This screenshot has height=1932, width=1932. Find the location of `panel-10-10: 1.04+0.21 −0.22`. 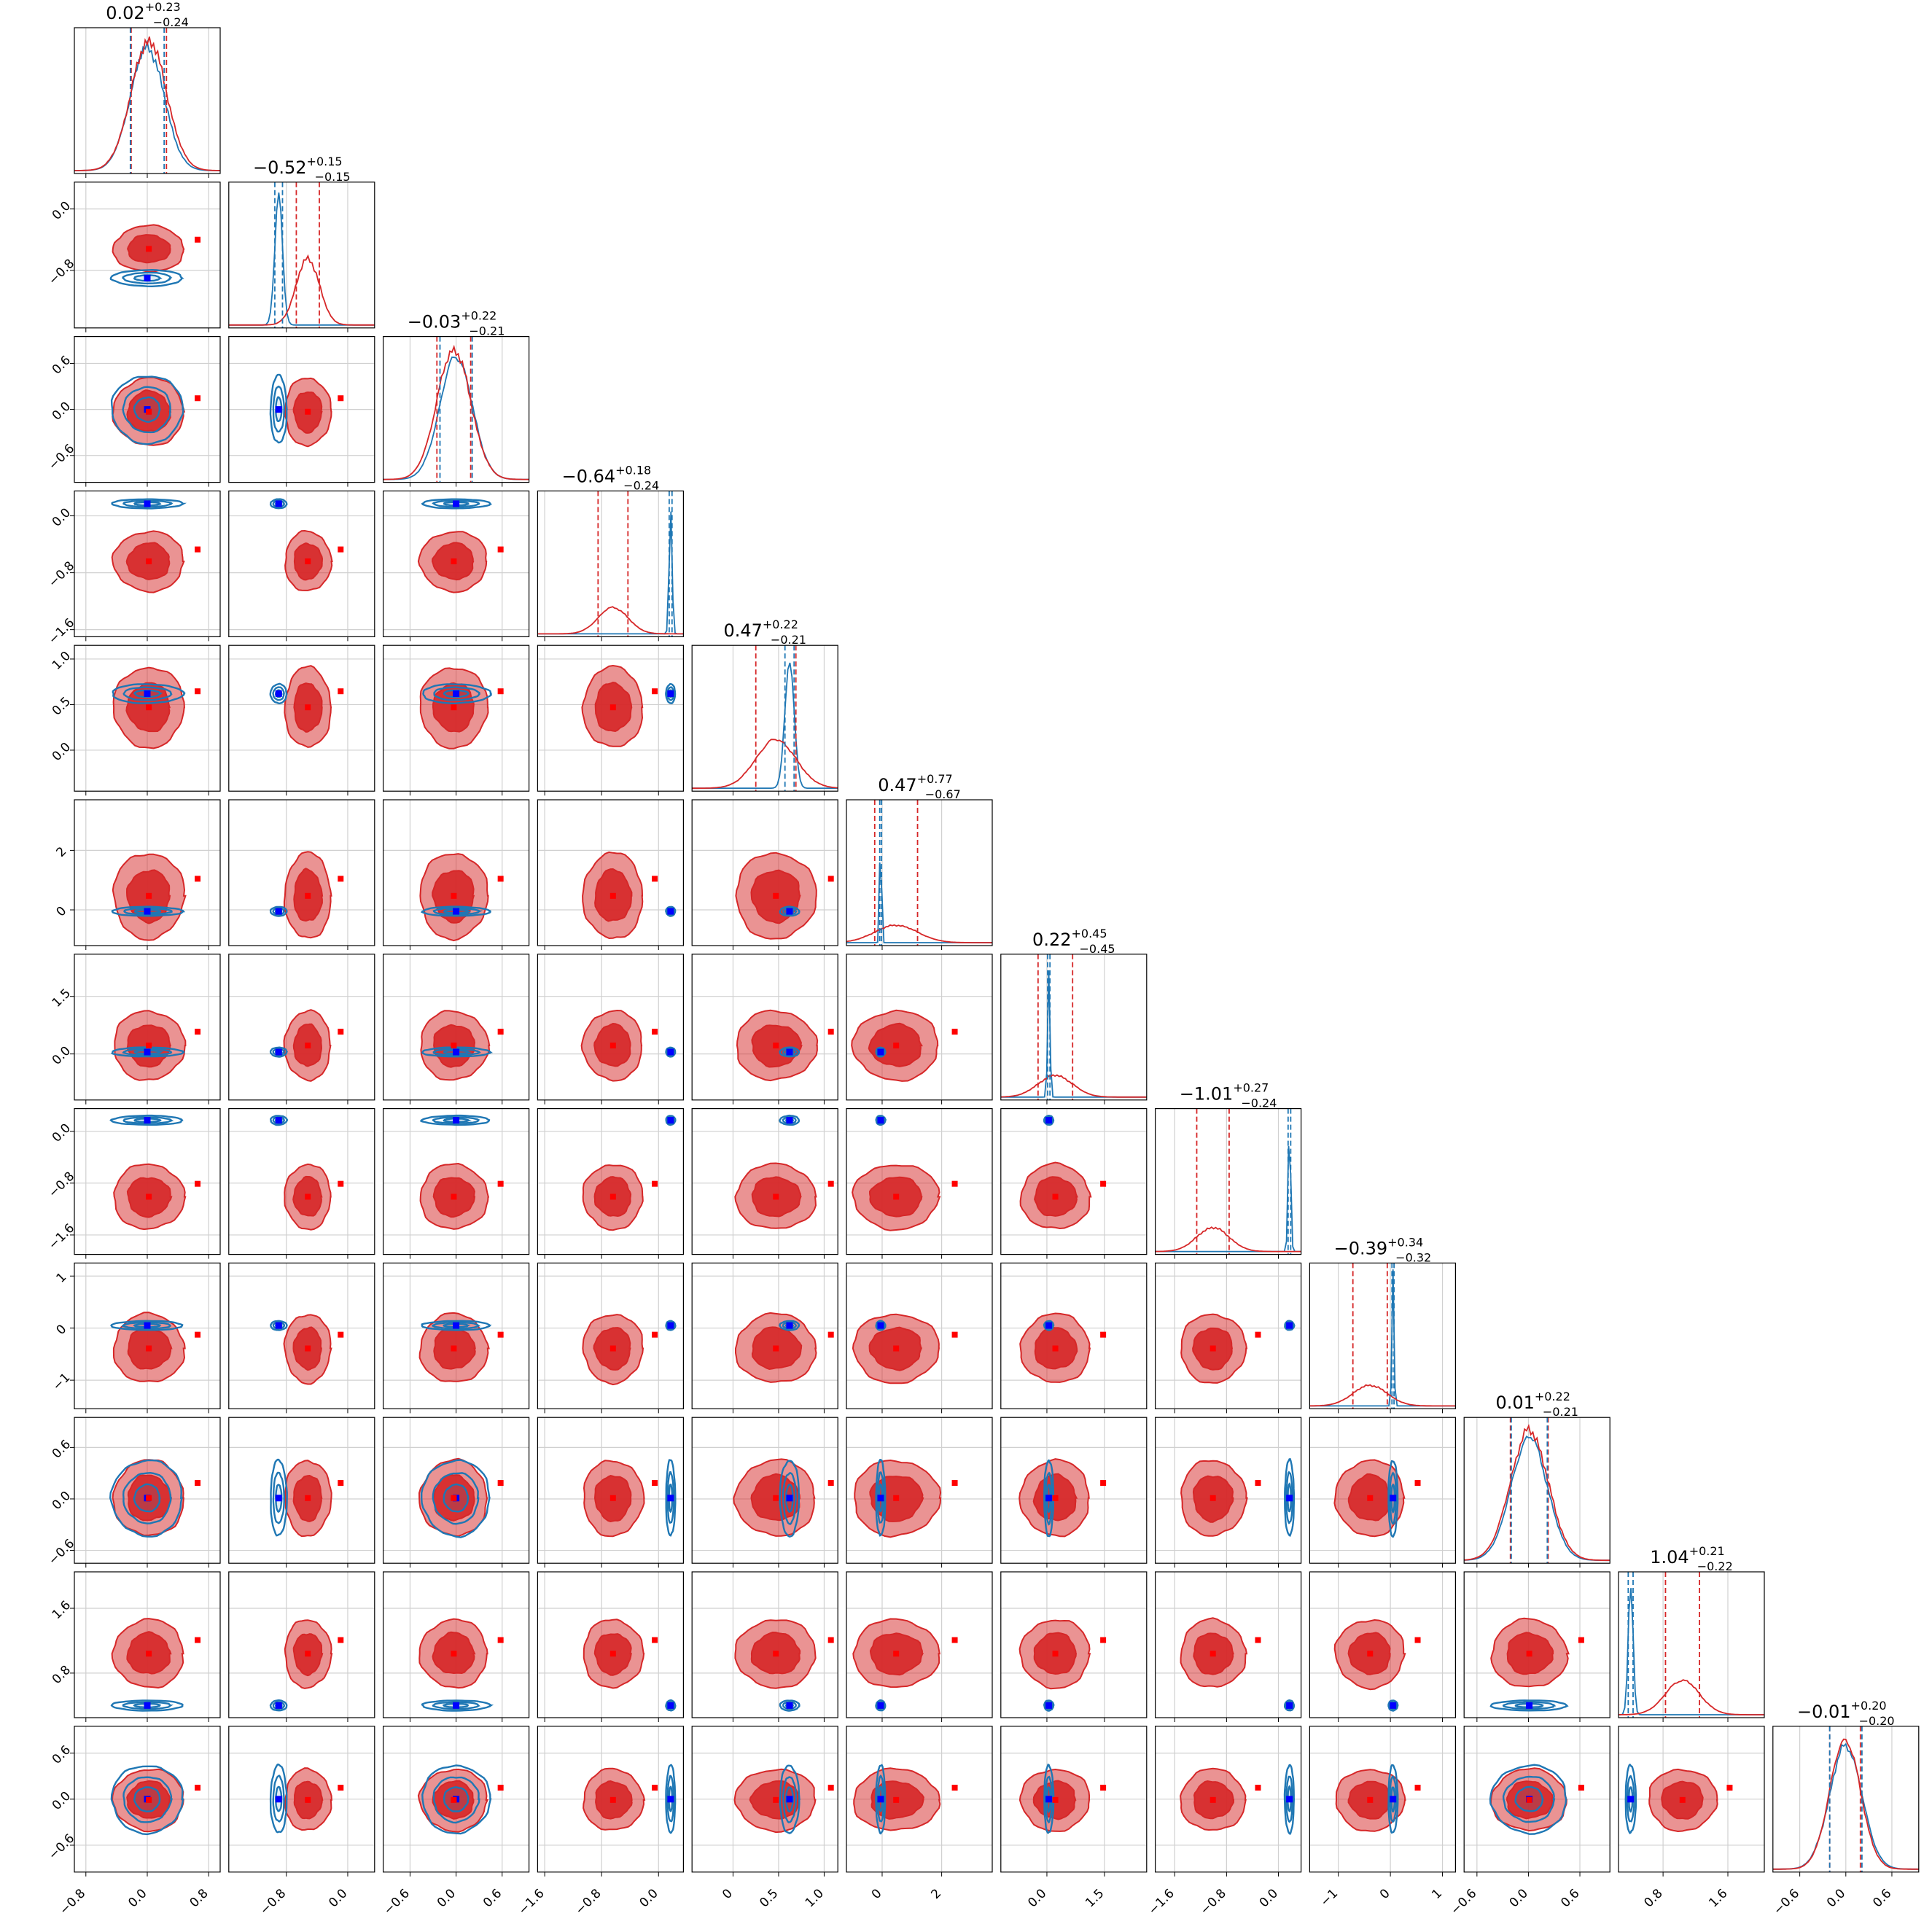

panel-10-10: 1.04+0.21 −0.22 is located at coordinates (1691, 1633).